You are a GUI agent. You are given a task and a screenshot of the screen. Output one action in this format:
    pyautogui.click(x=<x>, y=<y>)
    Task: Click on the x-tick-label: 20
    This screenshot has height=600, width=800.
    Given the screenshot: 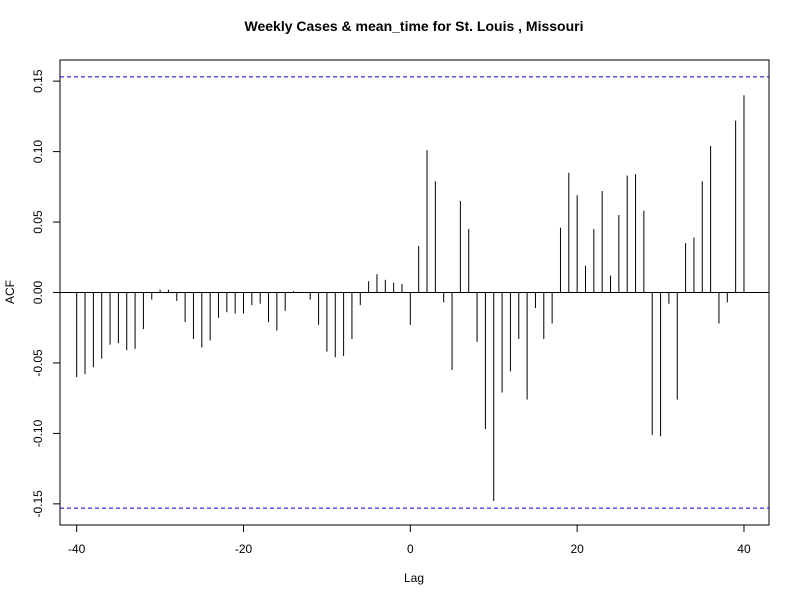 What is the action you would take?
    pyautogui.click(x=577, y=549)
    